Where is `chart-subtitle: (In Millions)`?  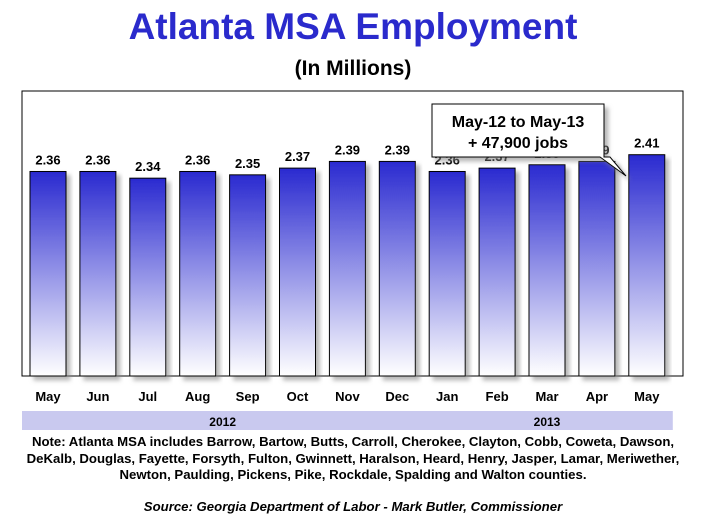 chart-subtitle: (In Millions) is located at coordinates (353, 68).